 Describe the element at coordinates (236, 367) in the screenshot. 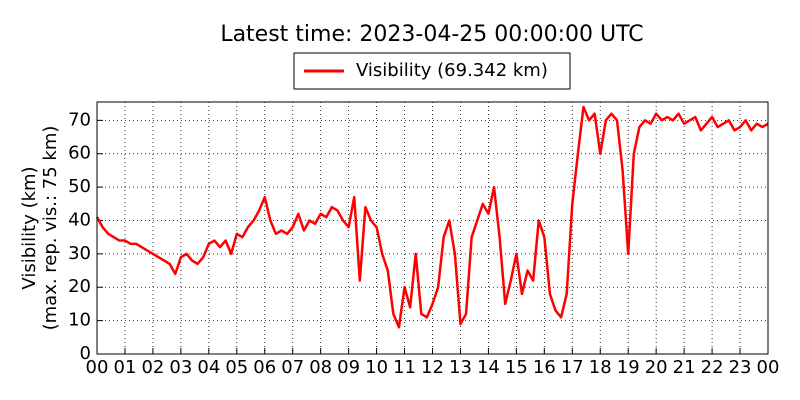

I see `x-tick-label: 05` at that location.